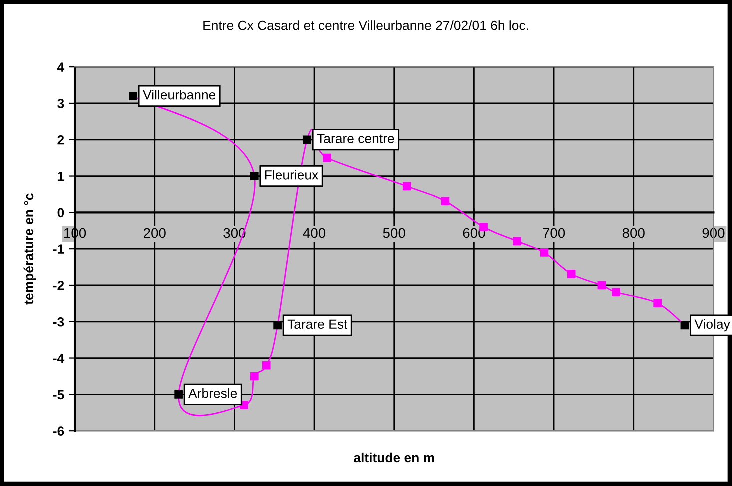  What do you see at coordinates (291, 175) in the screenshot?
I see `annotation: Fleurieux` at bounding box center [291, 175].